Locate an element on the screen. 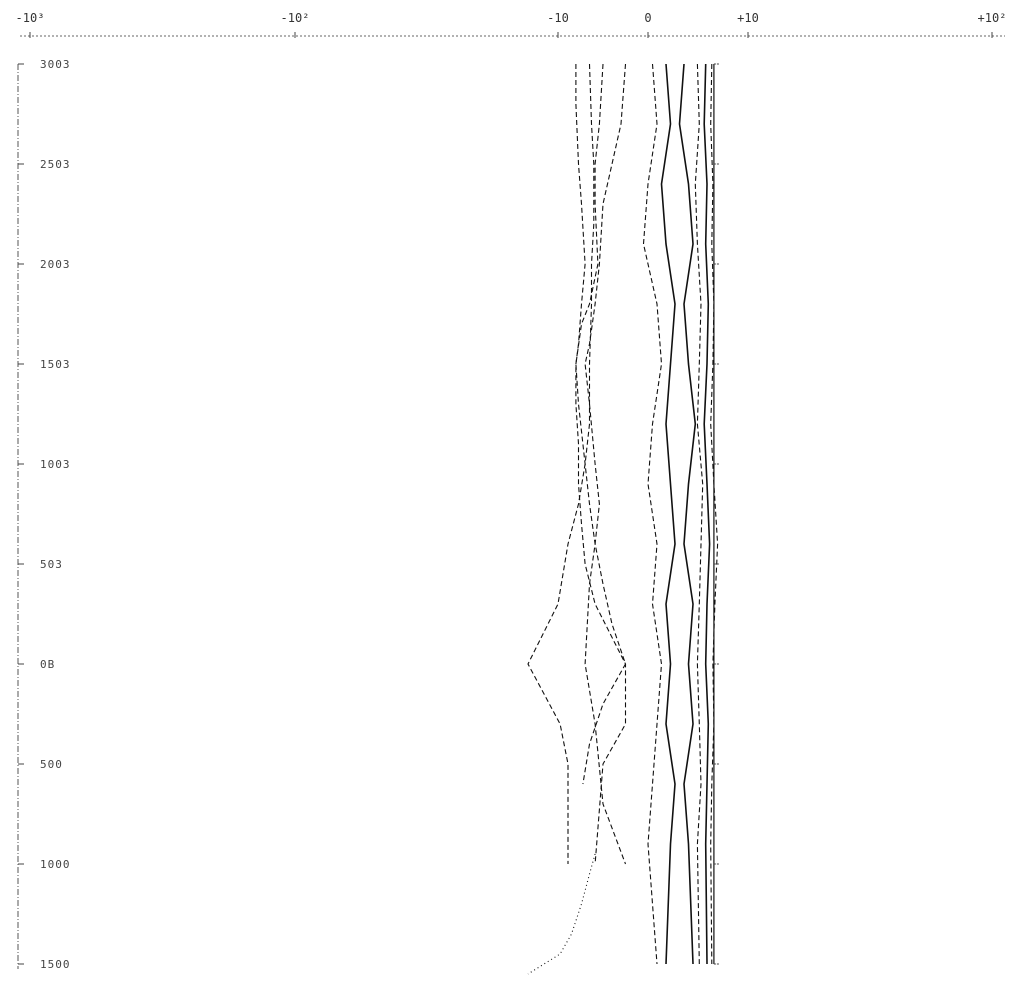 This screenshot has width=1013, height=983. x-tick-label: -10³ is located at coordinates (30, 18).